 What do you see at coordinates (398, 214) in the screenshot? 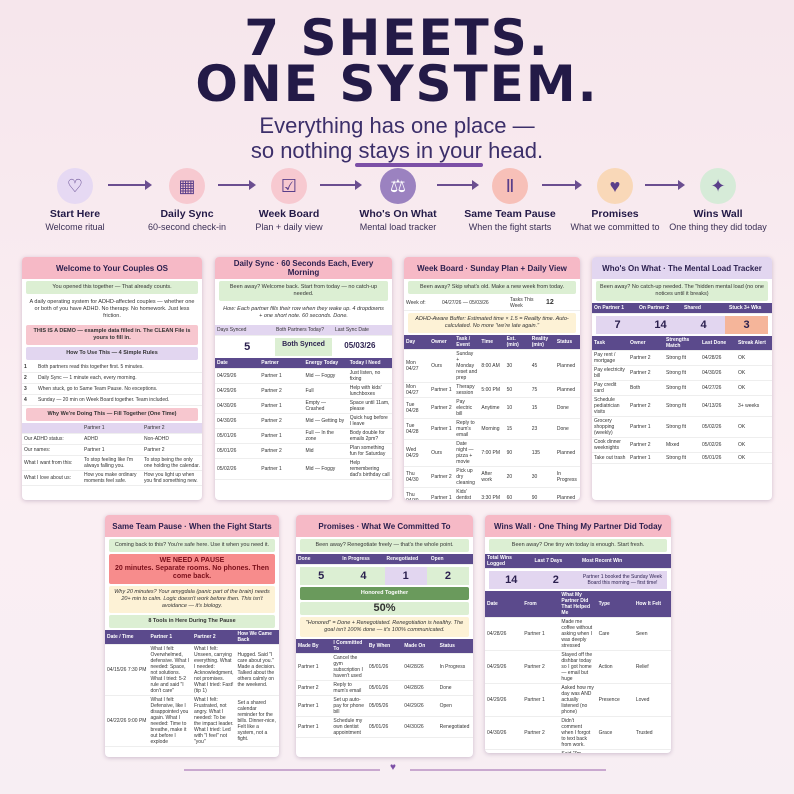
I see `step-title: Who's On What` at bounding box center [398, 214].